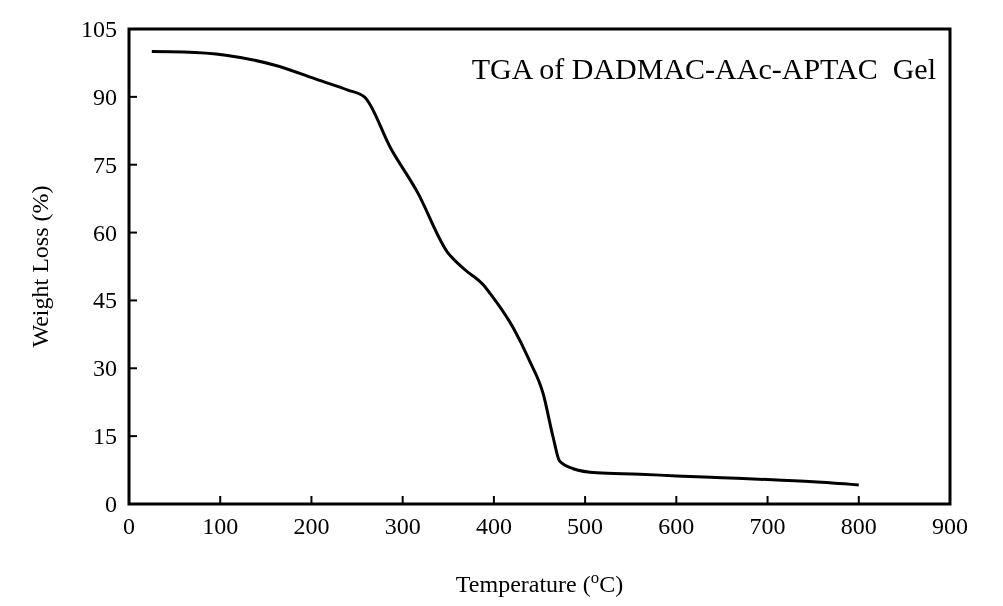 This screenshot has height=606, width=1003. Describe the element at coordinates (539, 582) in the screenshot. I see `x-axis-title: Temperature ($^{o}$C)` at that location.